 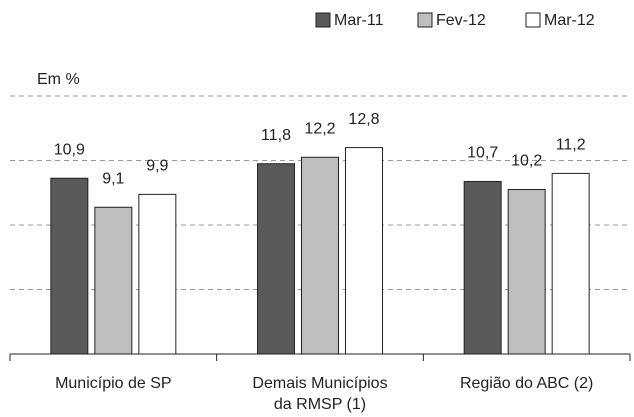 I want to click on value-label: 10,7, so click(x=482, y=153).